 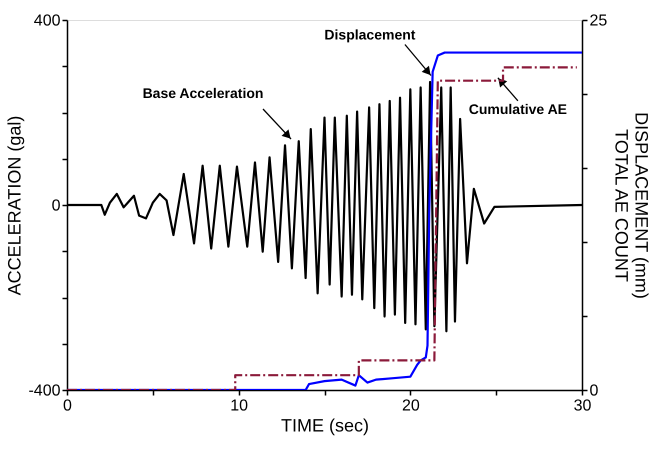 I want to click on y-tick-label: -400, so click(x=44, y=391).